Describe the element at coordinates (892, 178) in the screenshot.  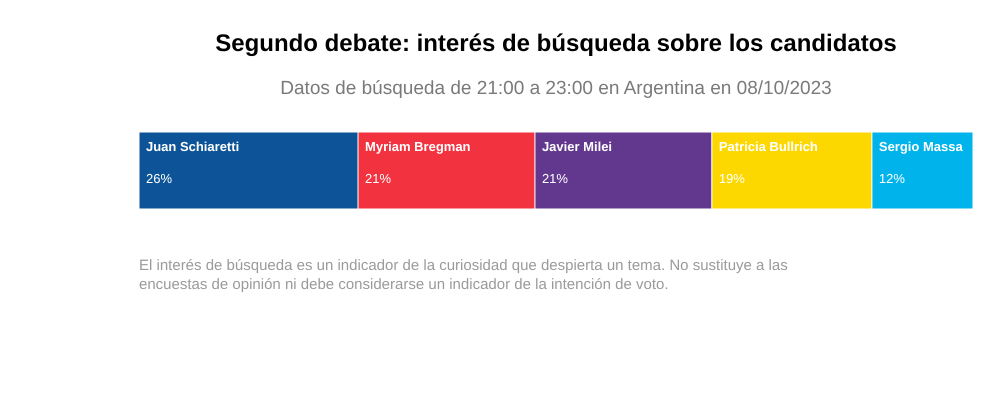
I see `data-label: 12%` at that location.